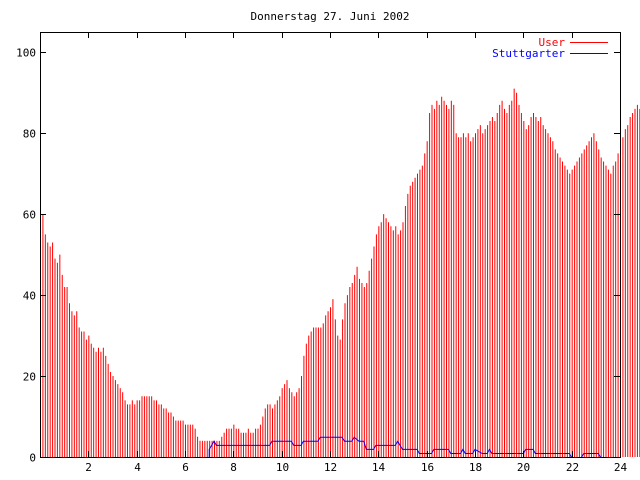 This screenshot has width=640, height=480. Describe the element at coordinates (379, 467) in the screenshot. I see `x-tick-label: 14` at that location.